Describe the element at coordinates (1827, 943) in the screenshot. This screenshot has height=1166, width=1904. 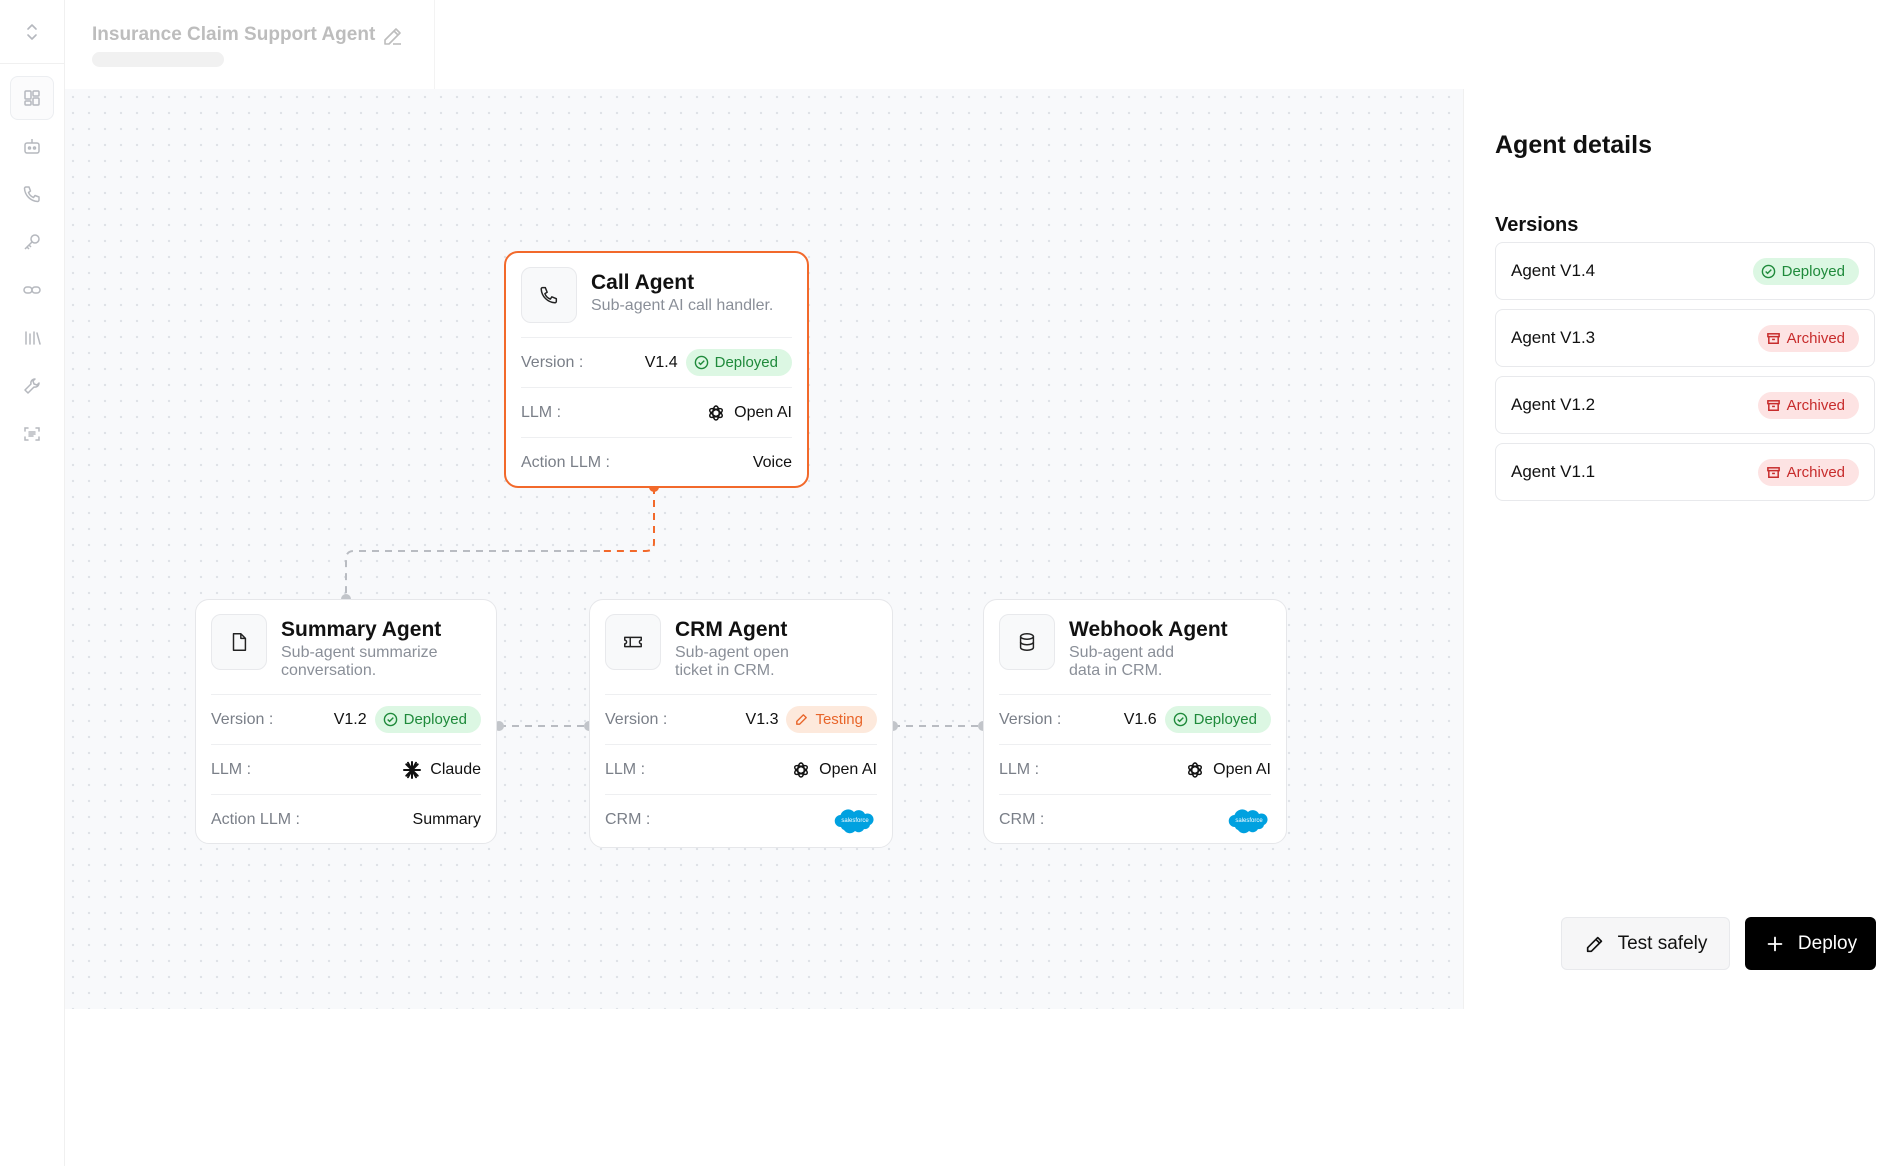
I see `deploy-label: Deploy` at that location.